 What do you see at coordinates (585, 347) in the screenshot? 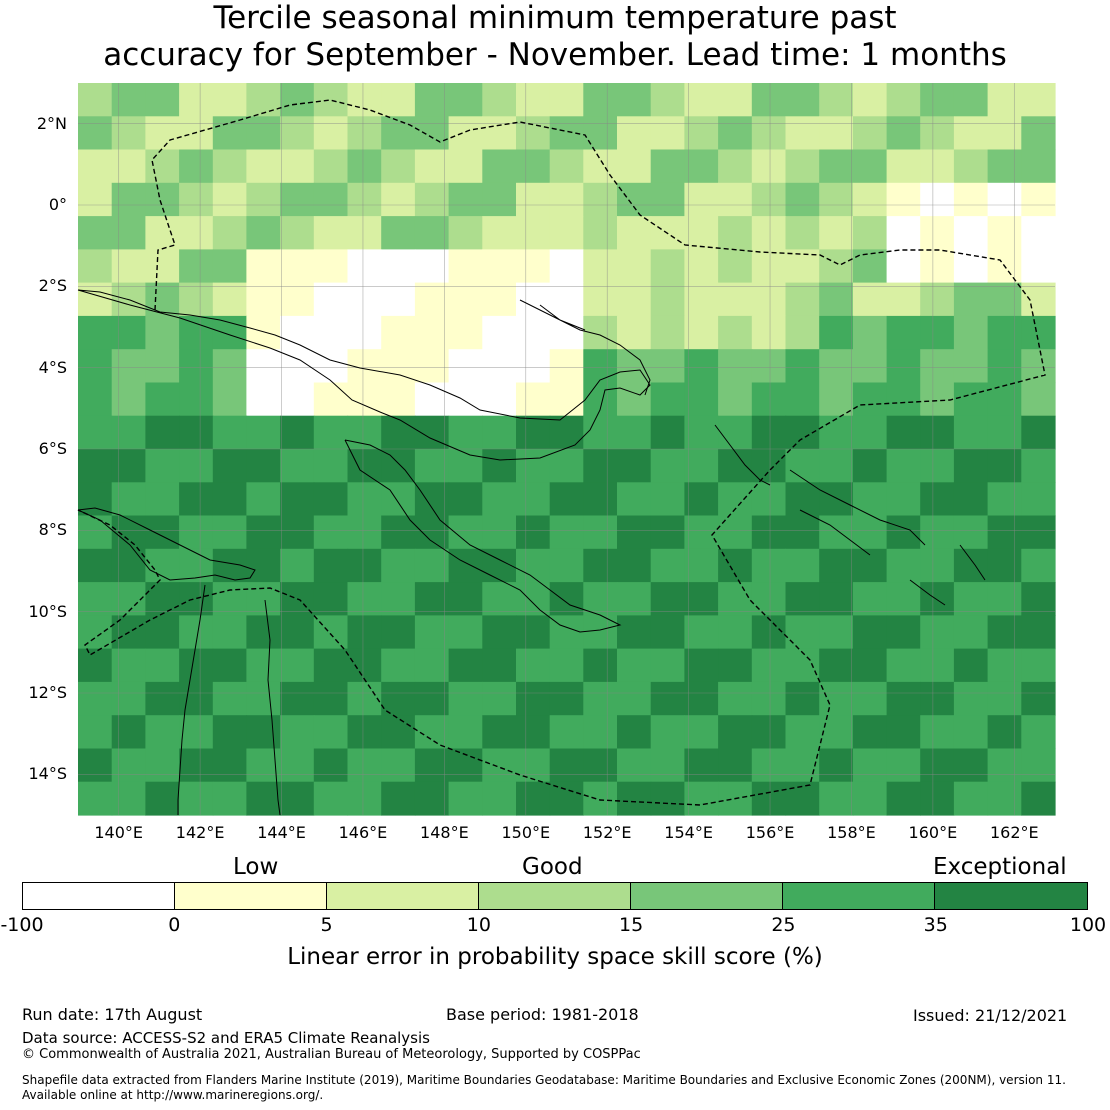
I see `new-britain-coastline` at bounding box center [585, 347].